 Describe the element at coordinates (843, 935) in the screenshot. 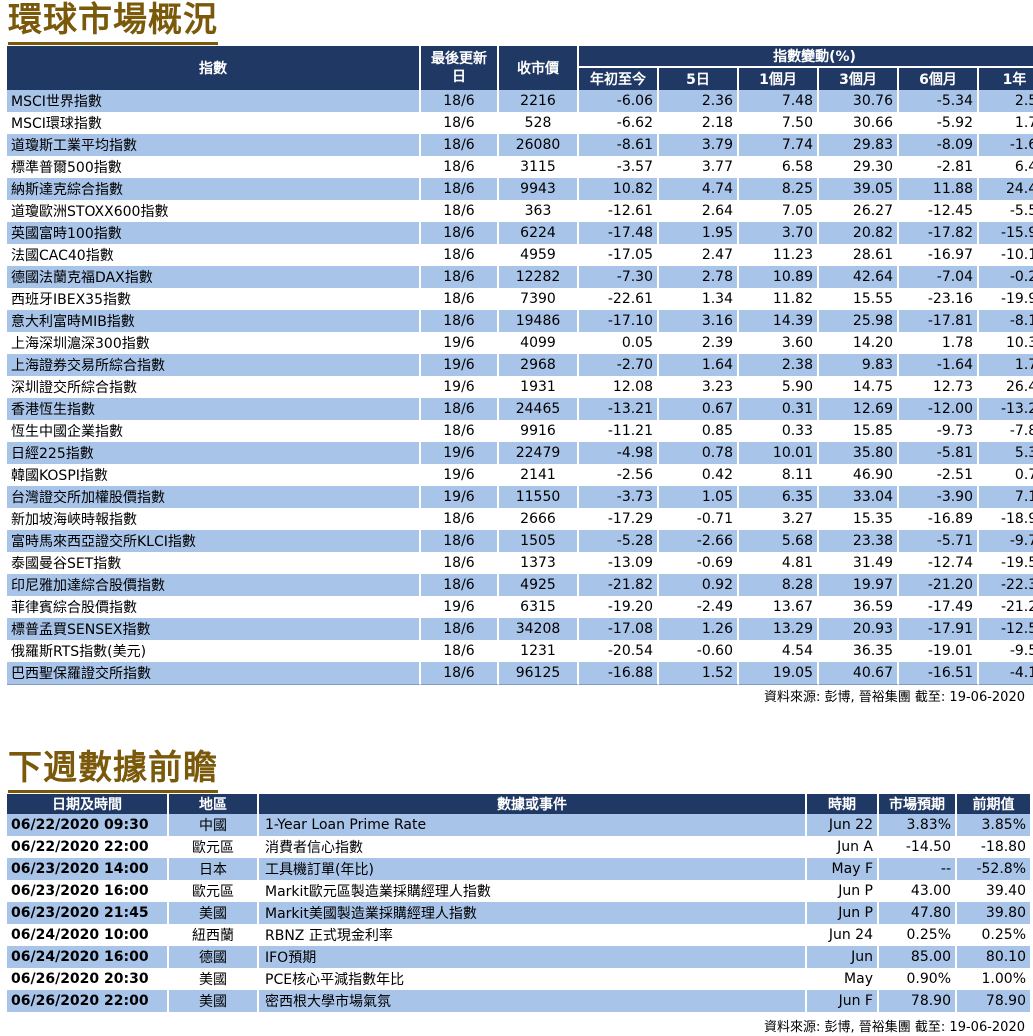

I see `period-cell: Jun 24` at that location.